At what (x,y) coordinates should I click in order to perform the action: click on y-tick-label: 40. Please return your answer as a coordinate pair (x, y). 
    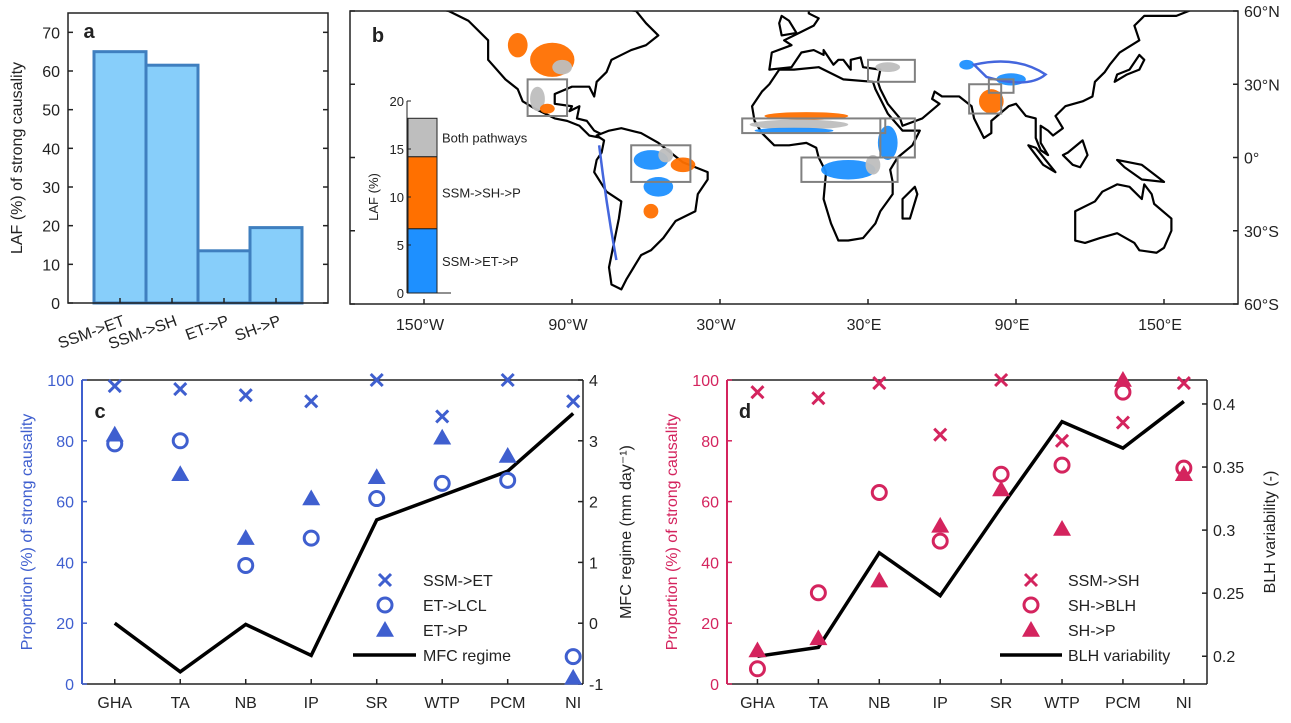
    Looking at the image, I should click on (51, 149).